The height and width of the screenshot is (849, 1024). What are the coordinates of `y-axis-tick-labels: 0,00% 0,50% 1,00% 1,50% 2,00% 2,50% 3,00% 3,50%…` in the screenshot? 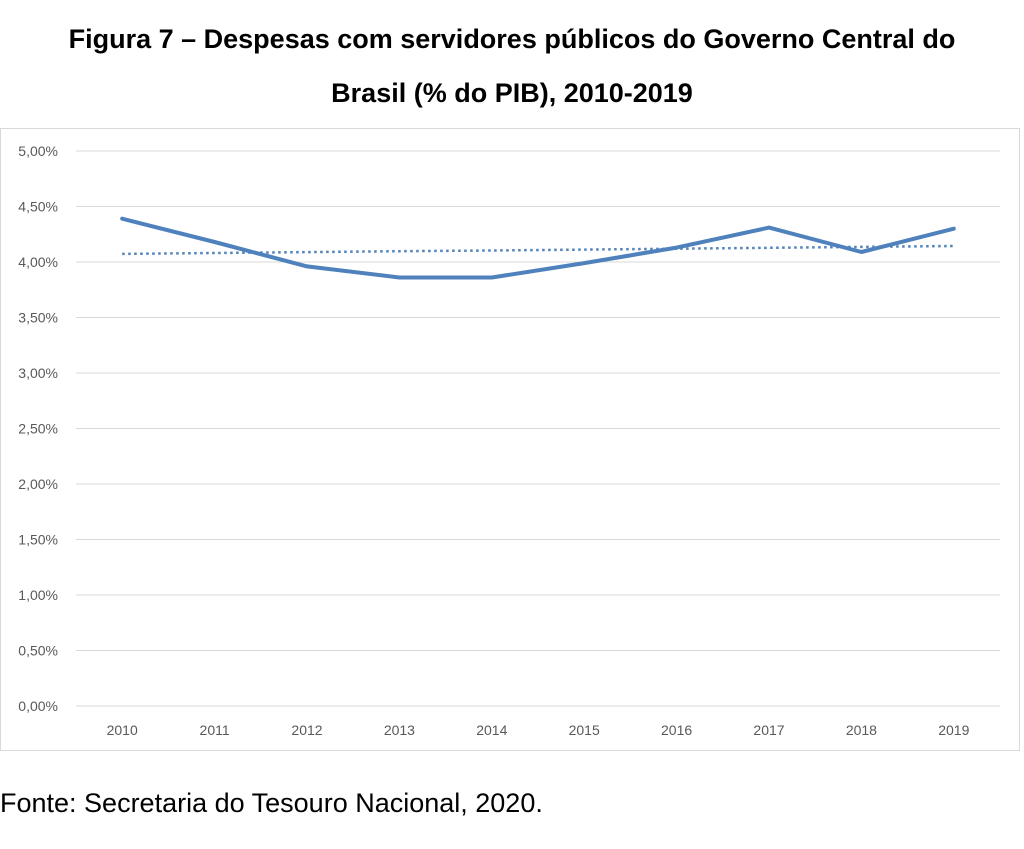 It's located at (38, 428).